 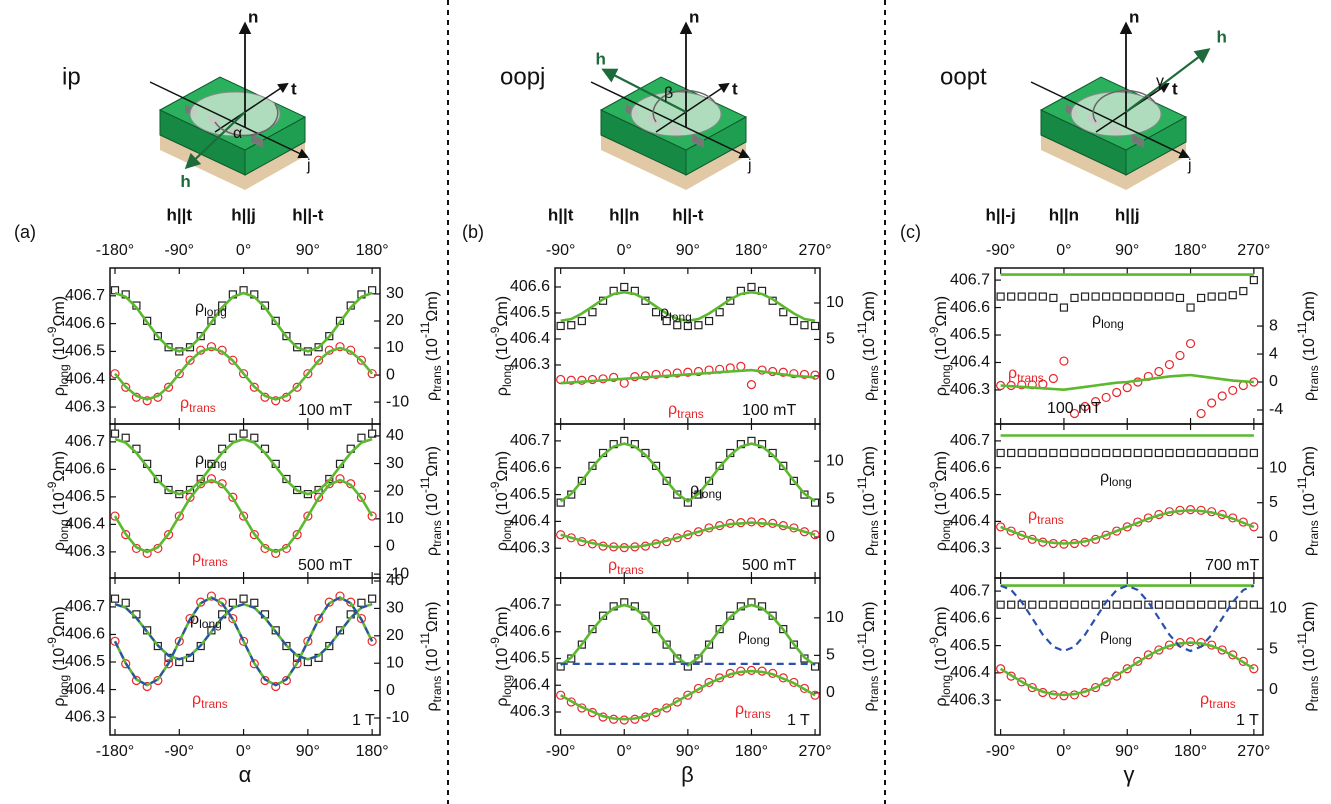 What do you see at coordinates (684, 106) in the screenshot?
I see `angle-arc` at bounding box center [684, 106].